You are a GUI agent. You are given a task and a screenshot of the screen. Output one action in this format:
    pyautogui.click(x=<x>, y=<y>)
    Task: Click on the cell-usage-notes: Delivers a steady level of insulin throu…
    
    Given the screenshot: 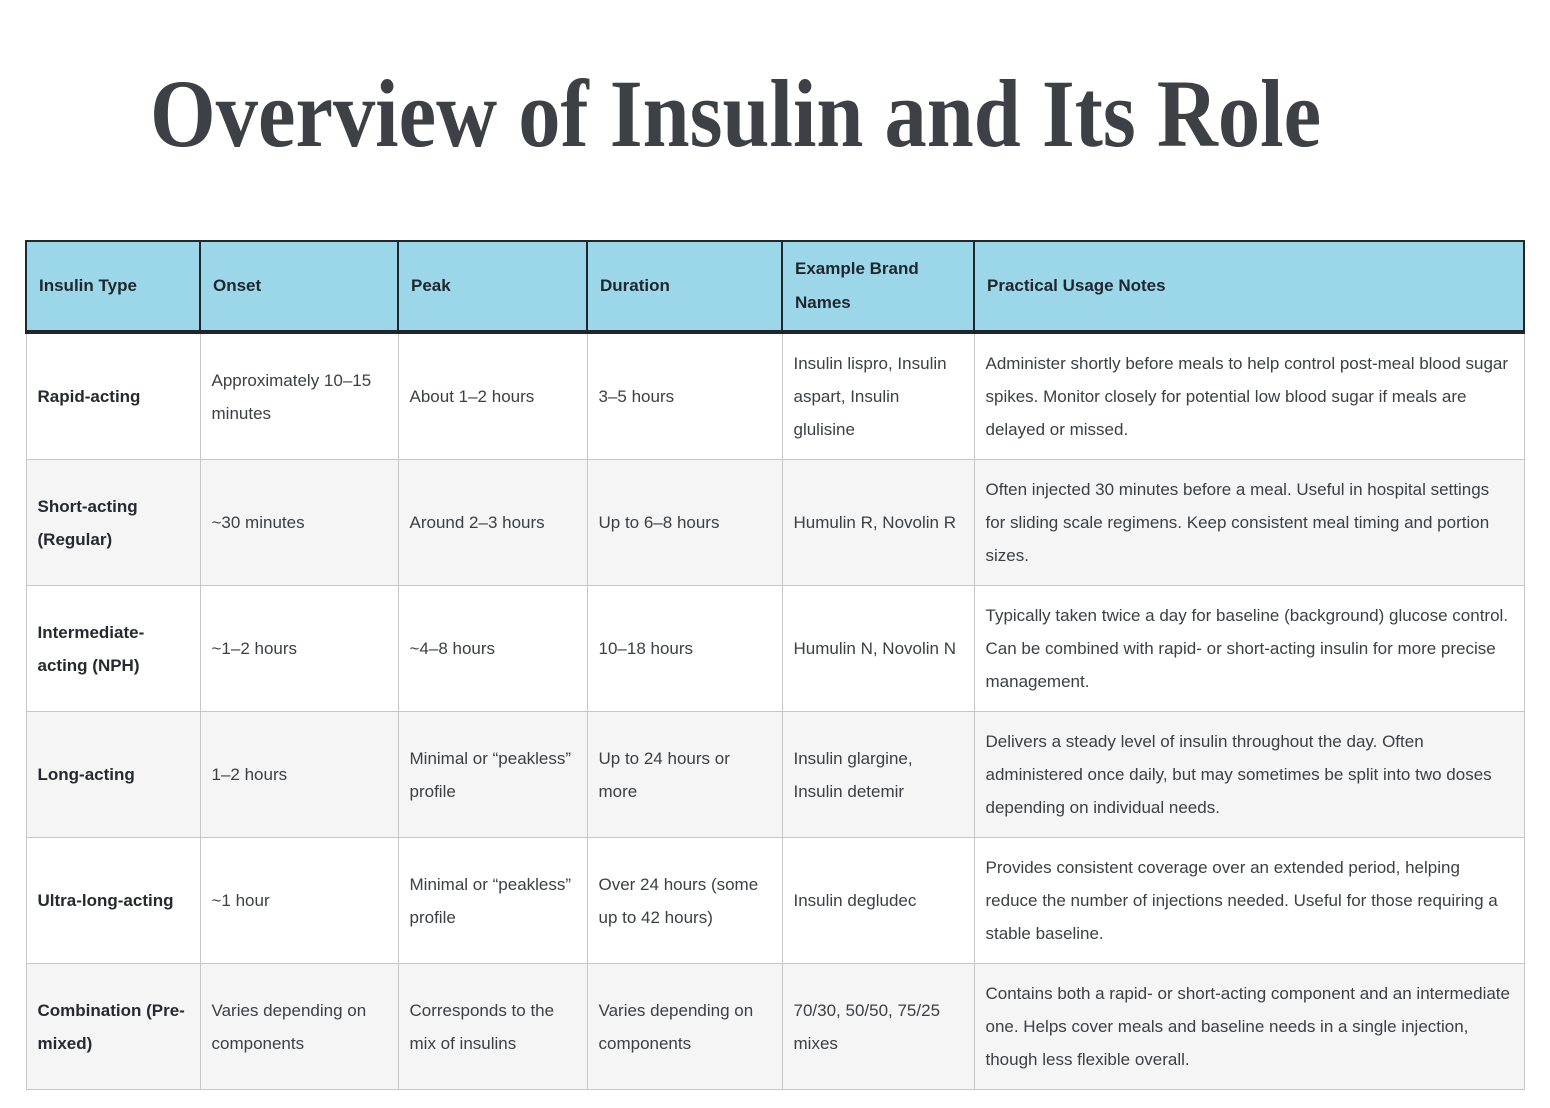 What is the action you would take?
    pyautogui.click(x=1249, y=774)
    